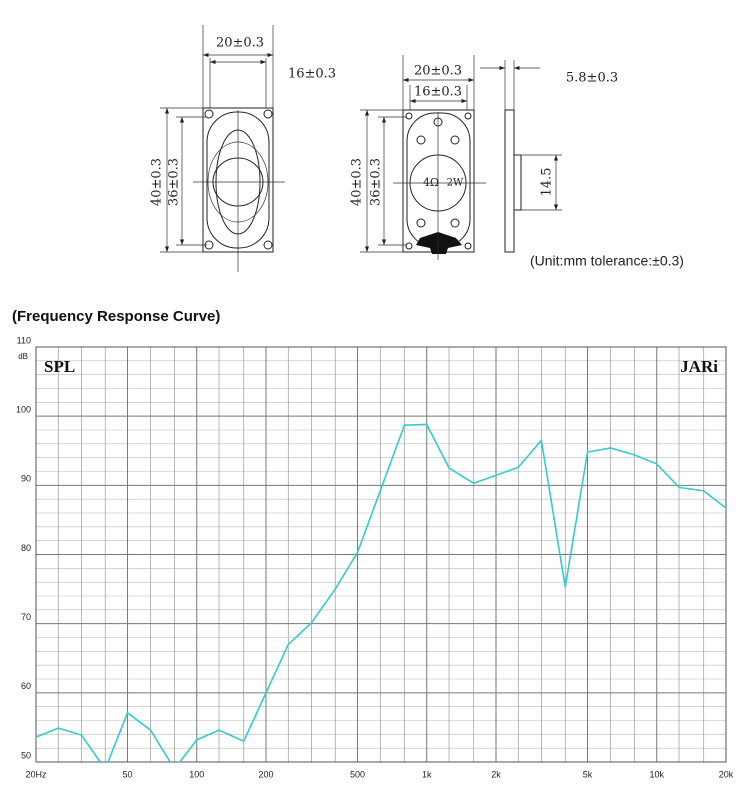 The height and width of the screenshot is (794, 750). Describe the element at coordinates (496, 774) in the screenshot. I see `x-tick-label: 2k` at that location.